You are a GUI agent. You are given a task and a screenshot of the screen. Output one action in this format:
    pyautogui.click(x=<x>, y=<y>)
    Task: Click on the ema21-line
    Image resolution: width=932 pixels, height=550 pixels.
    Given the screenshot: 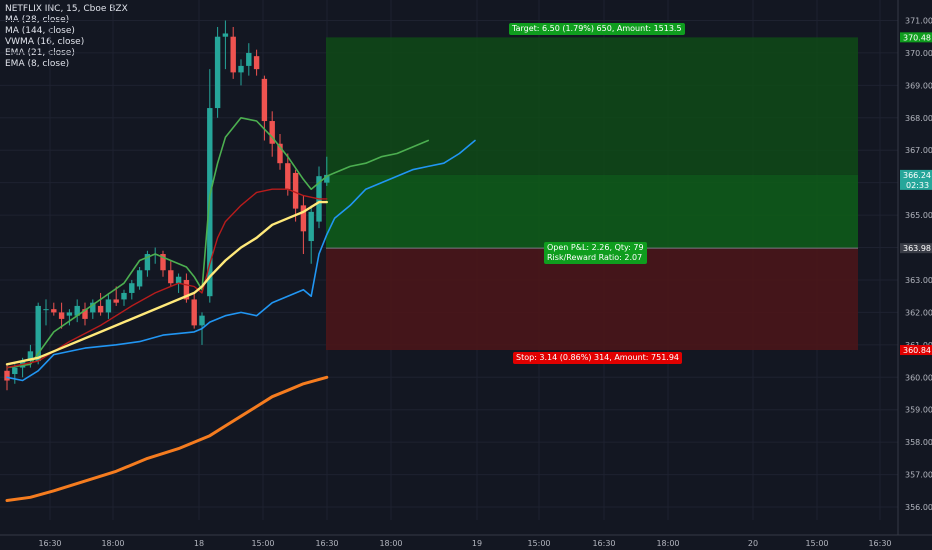 What is the action you would take?
    pyautogui.click(x=167, y=278)
    